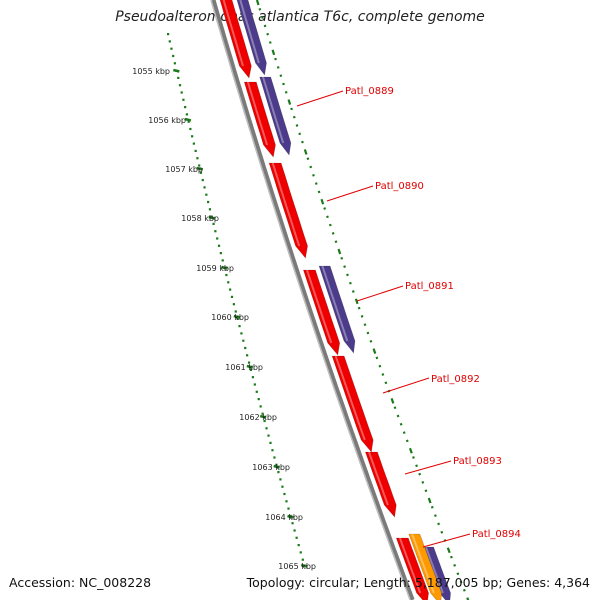  I want to click on accession-text: Accession: NC_008228, so click(80, 582).